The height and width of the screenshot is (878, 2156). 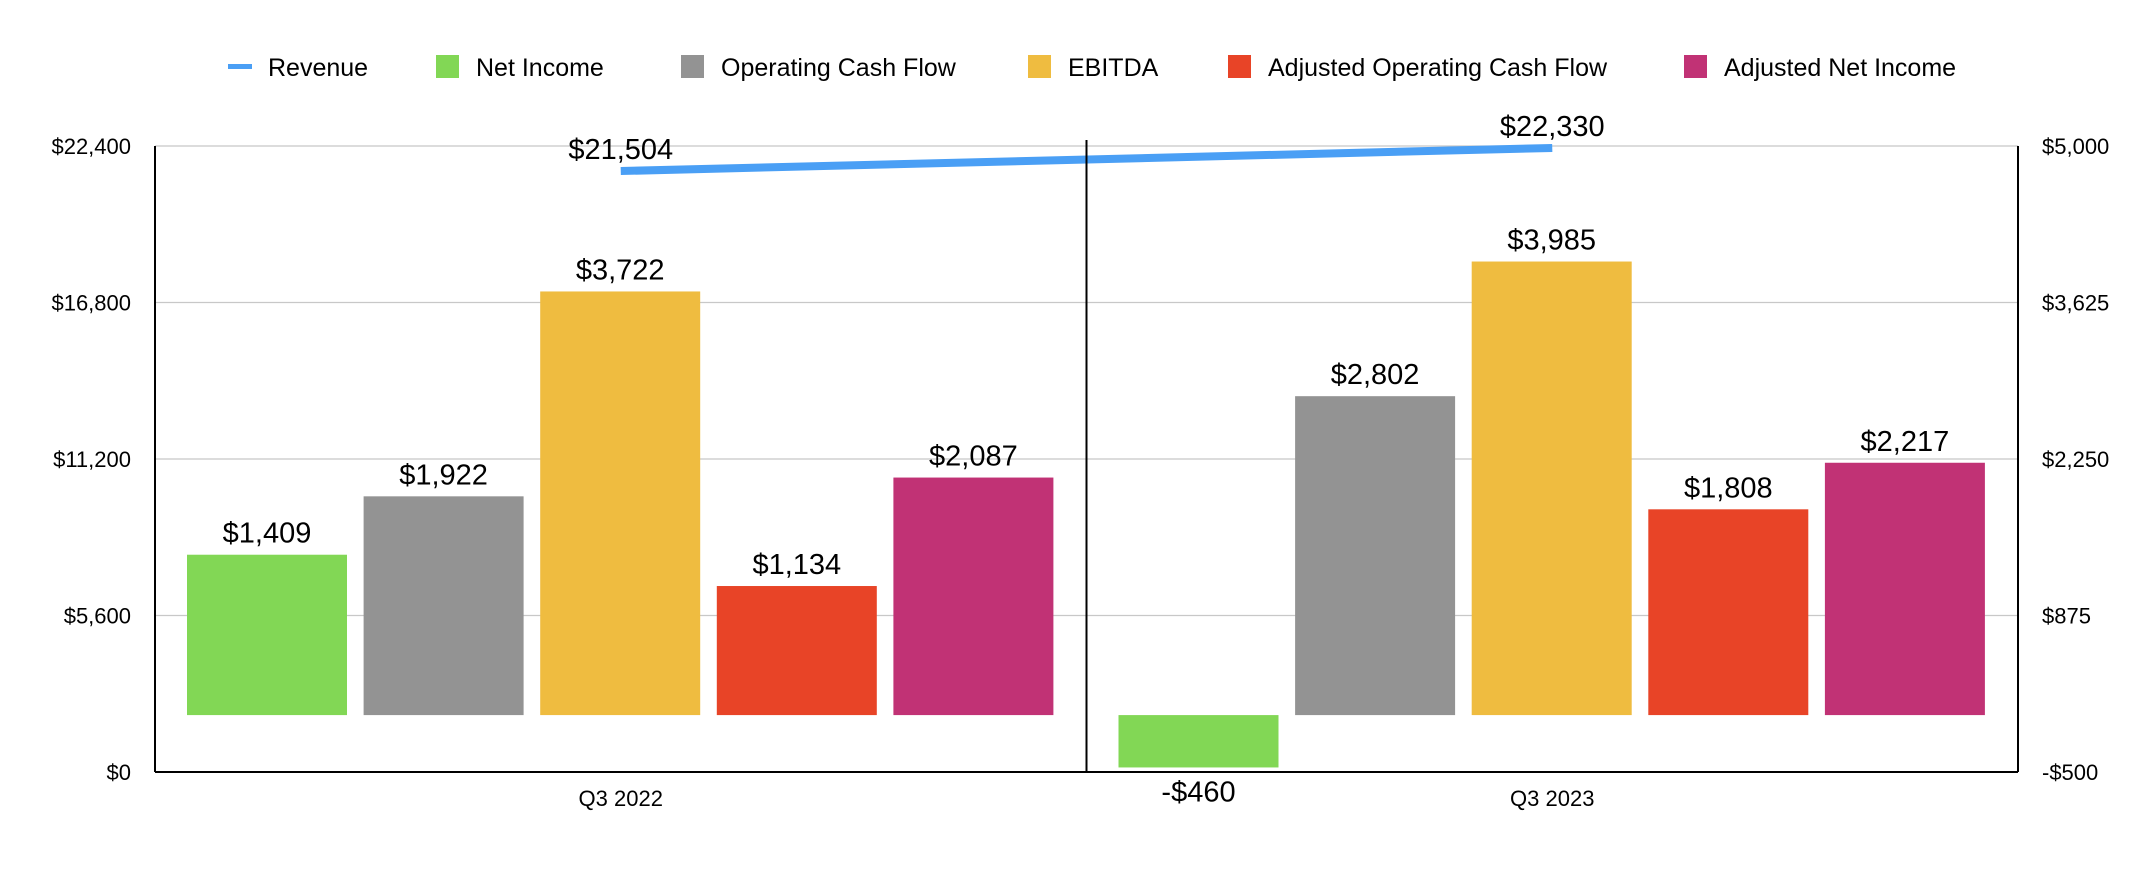 I want to click on legend-label-adjusted-net-income: Adjusted Net Income, so click(x=1840, y=68).